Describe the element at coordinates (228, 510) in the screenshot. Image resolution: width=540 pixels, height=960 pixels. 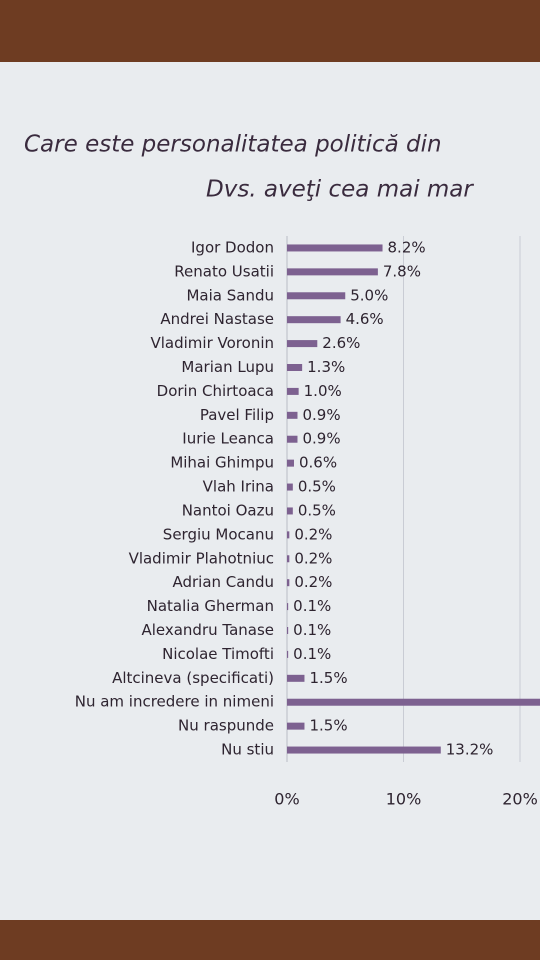
I see `y-tick-label: Nantoi Oazu` at that location.